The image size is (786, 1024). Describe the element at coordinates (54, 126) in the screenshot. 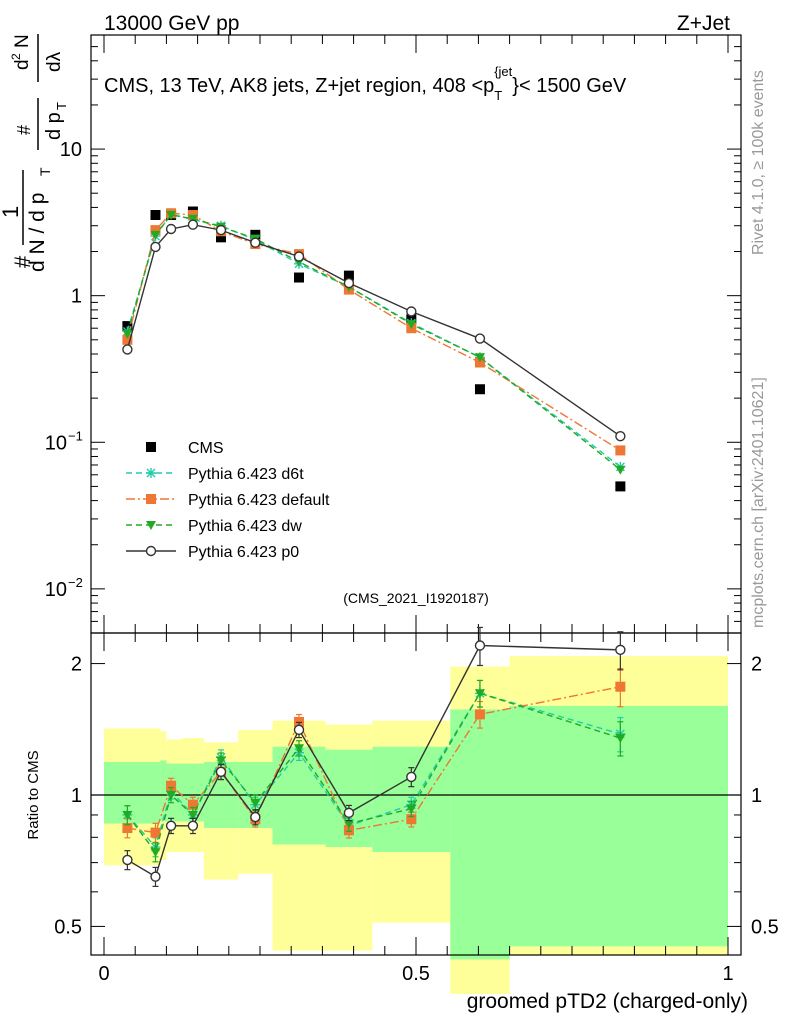

I see `ylabel-dp: d p` at that location.